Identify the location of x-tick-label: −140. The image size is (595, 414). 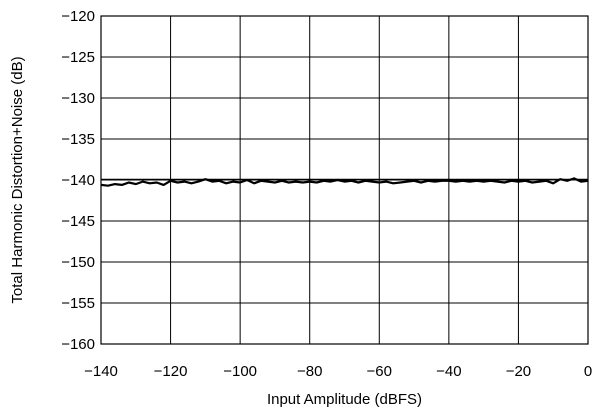
(101, 371).